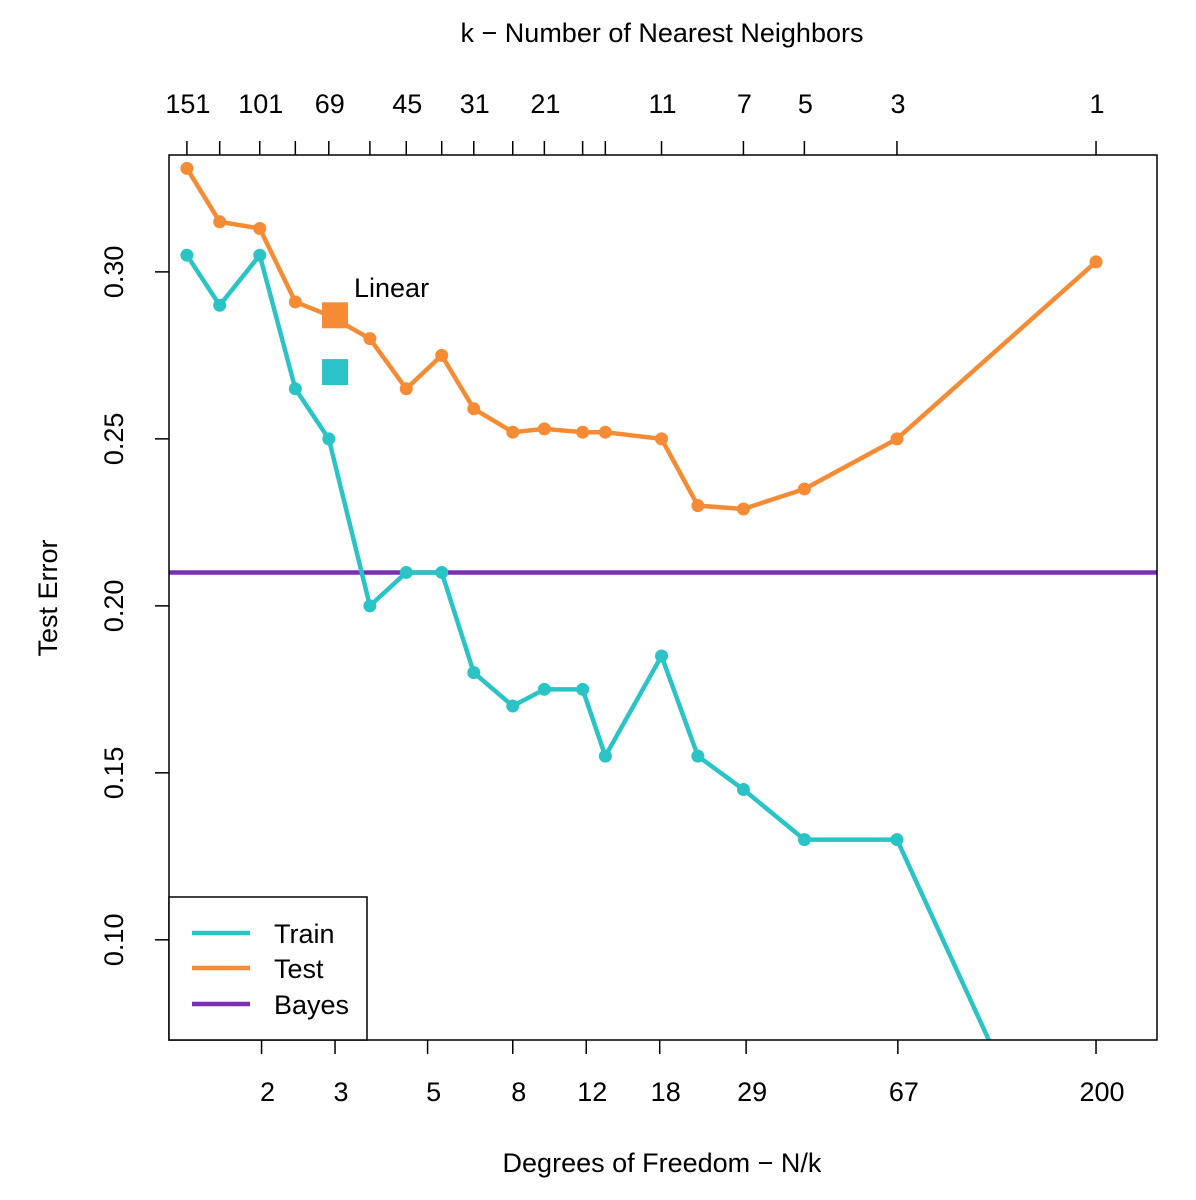  What do you see at coordinates (407, 104) in the screenshot?
I see `top-tick-label: 45` at bounding box center [407, 104].